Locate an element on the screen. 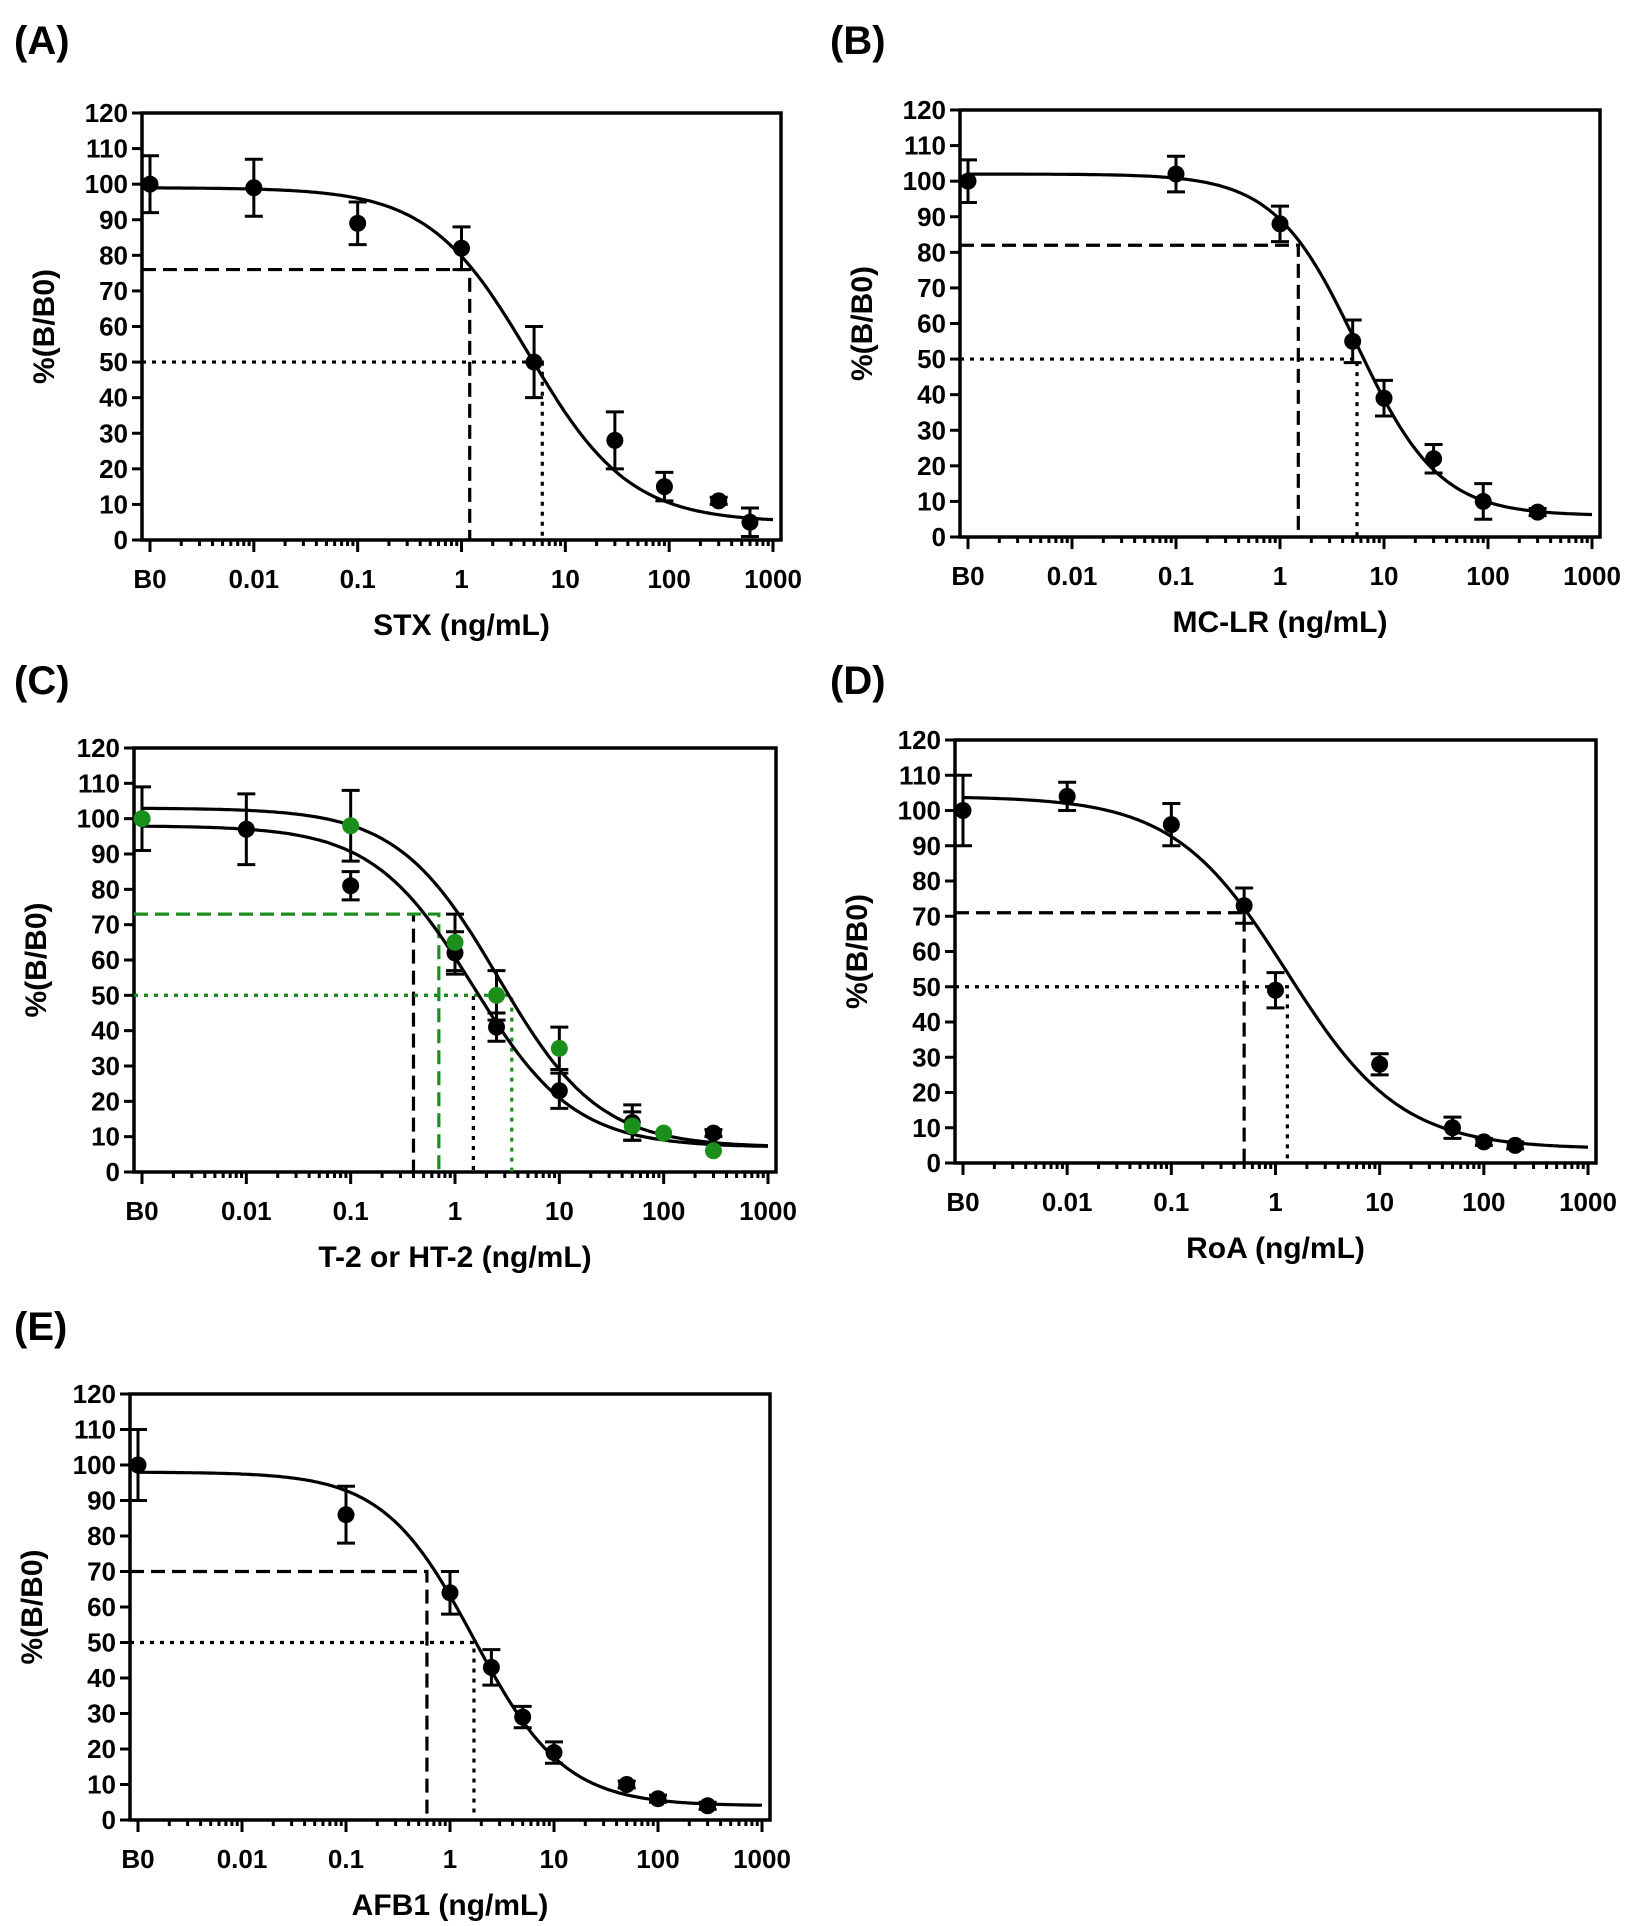 The width and height of the screenshot is (1645, 1926). y-tick-label: 10 is located at coordinates (113, 504).